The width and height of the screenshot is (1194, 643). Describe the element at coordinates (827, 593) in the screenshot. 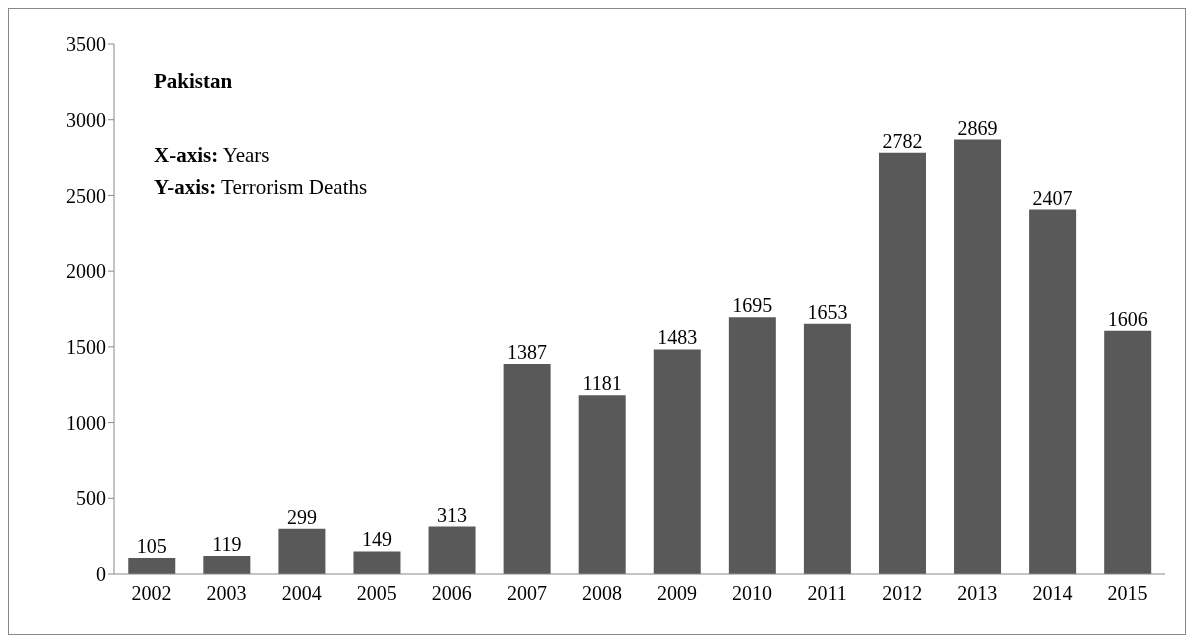

I see `x-tick-label: 2011` at that location.